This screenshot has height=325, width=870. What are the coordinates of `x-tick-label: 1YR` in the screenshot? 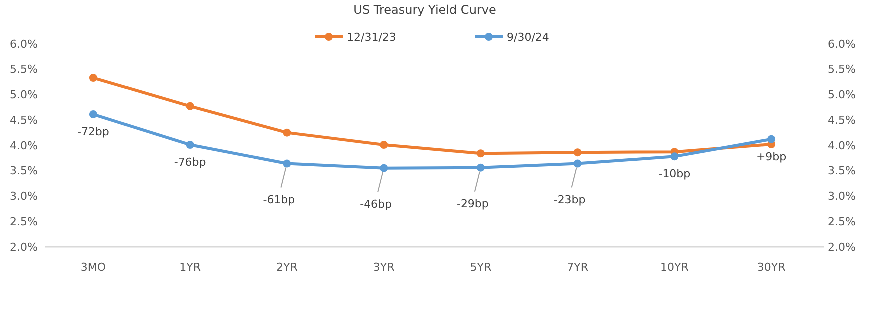 It's located at (191, 267).